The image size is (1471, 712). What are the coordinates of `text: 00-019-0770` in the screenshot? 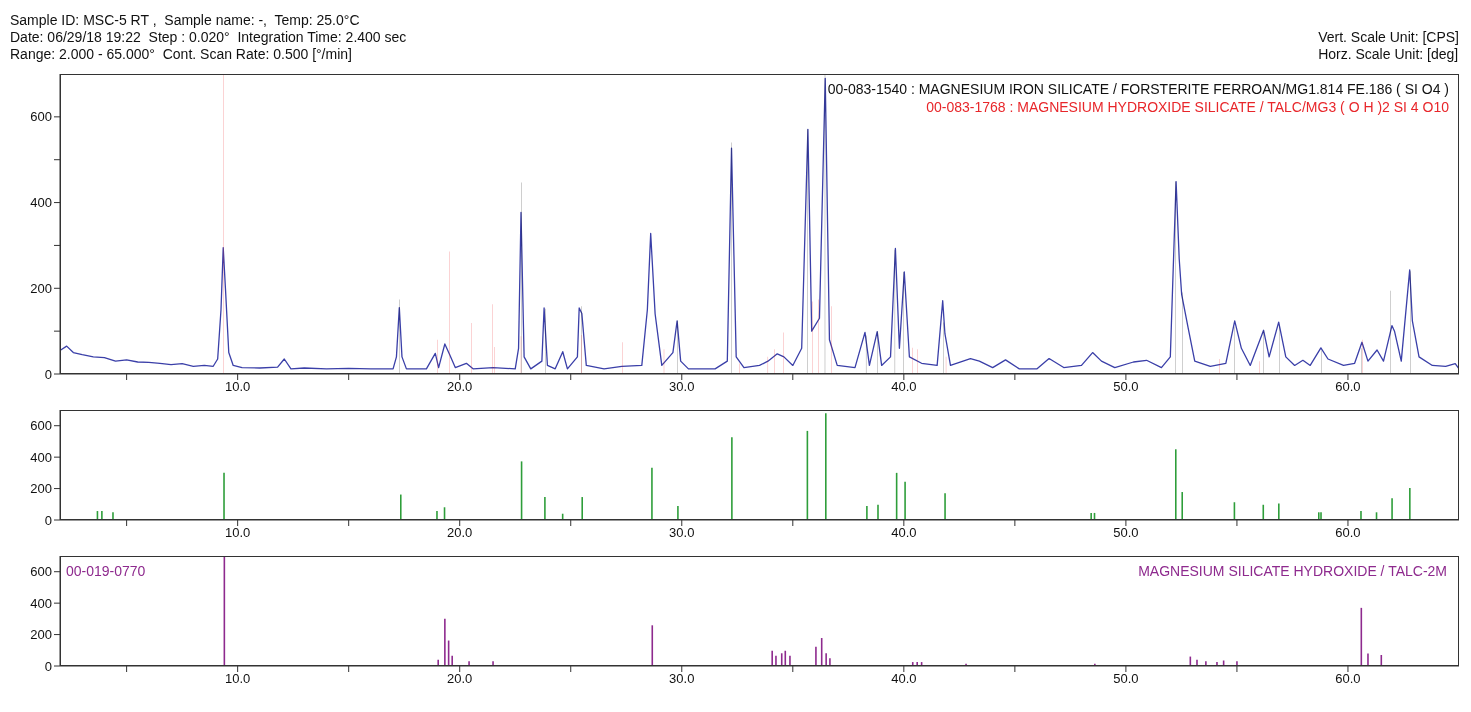 It's located at (106, 571).